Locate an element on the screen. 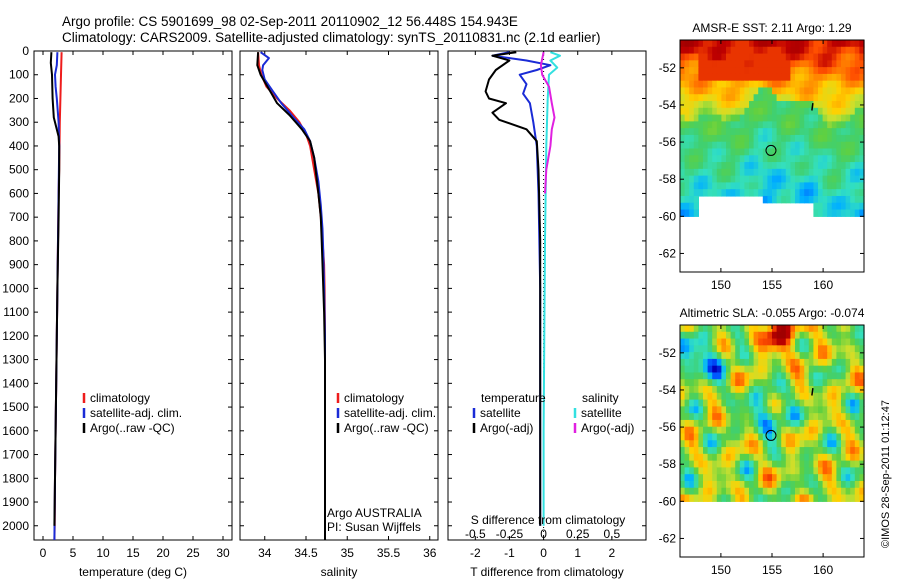 This screenshot has height=580, width=900. x-tick-label: 20 is located at coordinates (163, 553).